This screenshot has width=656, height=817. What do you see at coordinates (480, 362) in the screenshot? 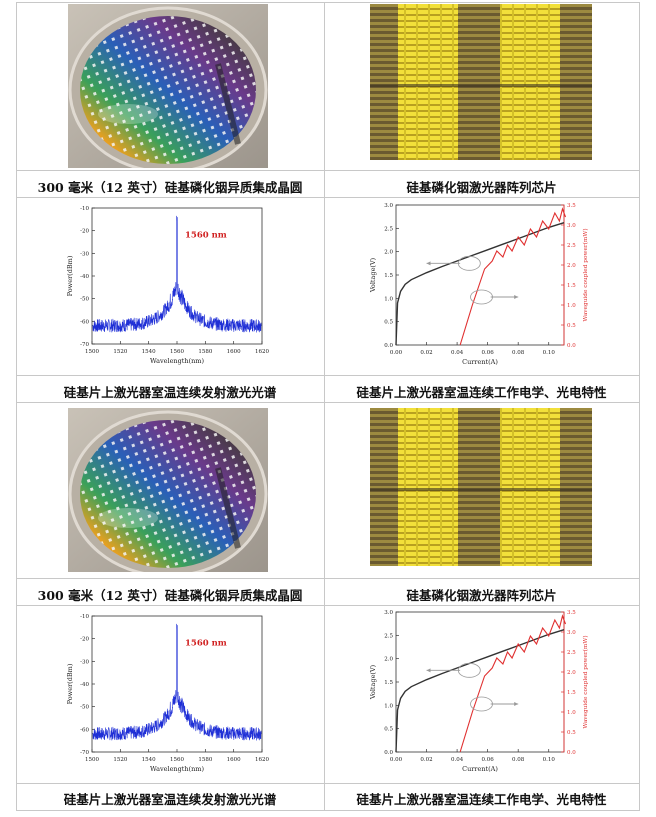
I see `x-axis-label: Current(A)` at bounding box center [480, 362].